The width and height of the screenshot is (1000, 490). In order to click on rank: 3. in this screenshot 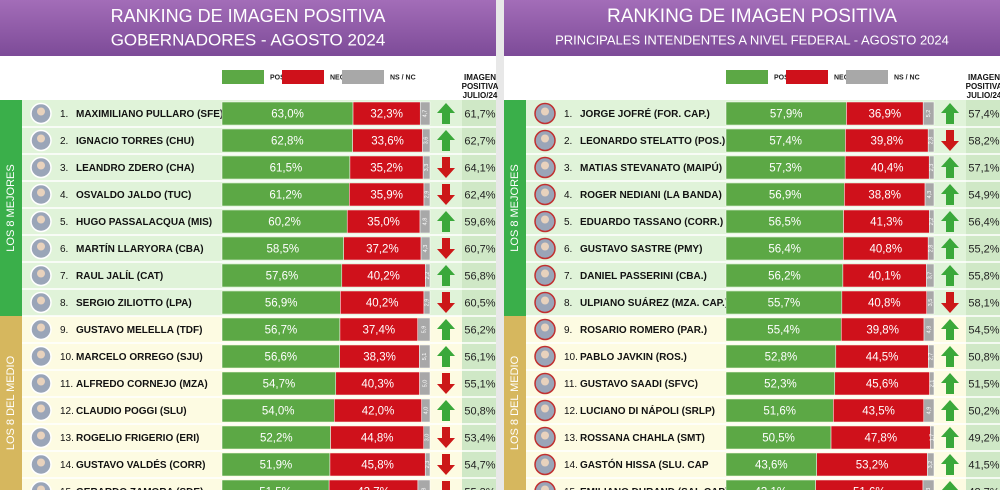, I will do `click(568, 168)`.